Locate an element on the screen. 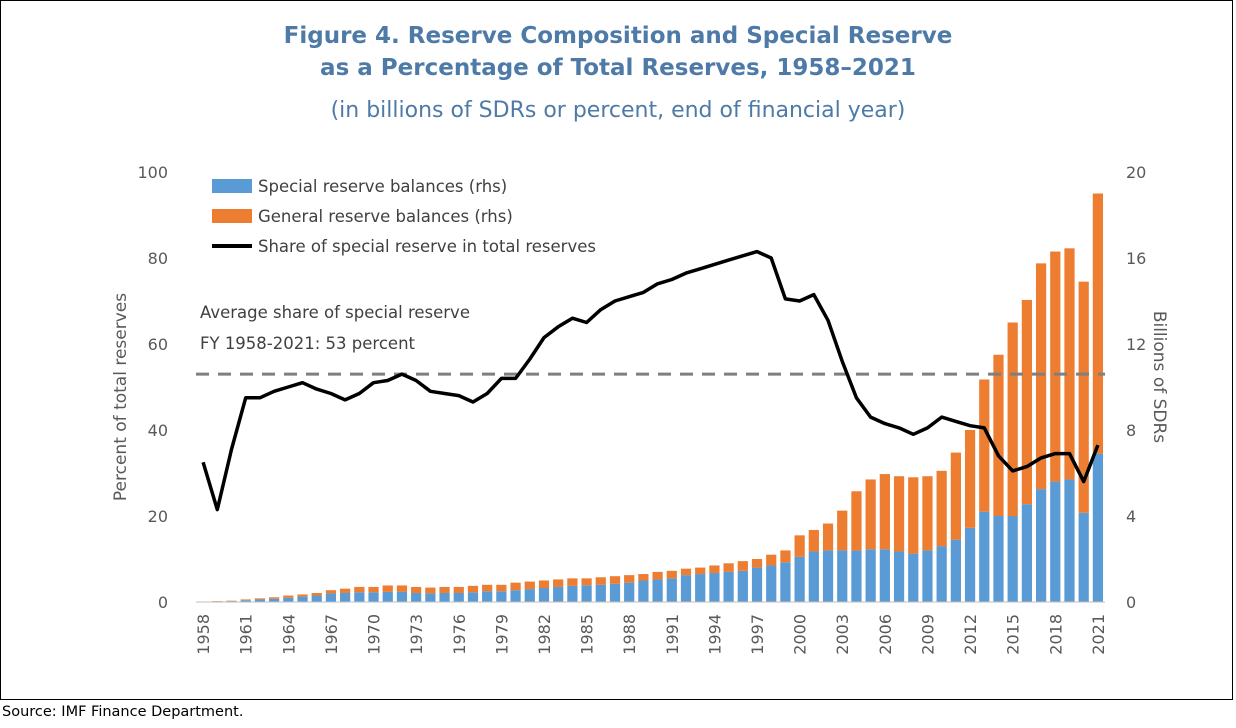 This screenshot has height=728, width=1236. y-left-tick-label: 0 is located at coordinates (163, 602).